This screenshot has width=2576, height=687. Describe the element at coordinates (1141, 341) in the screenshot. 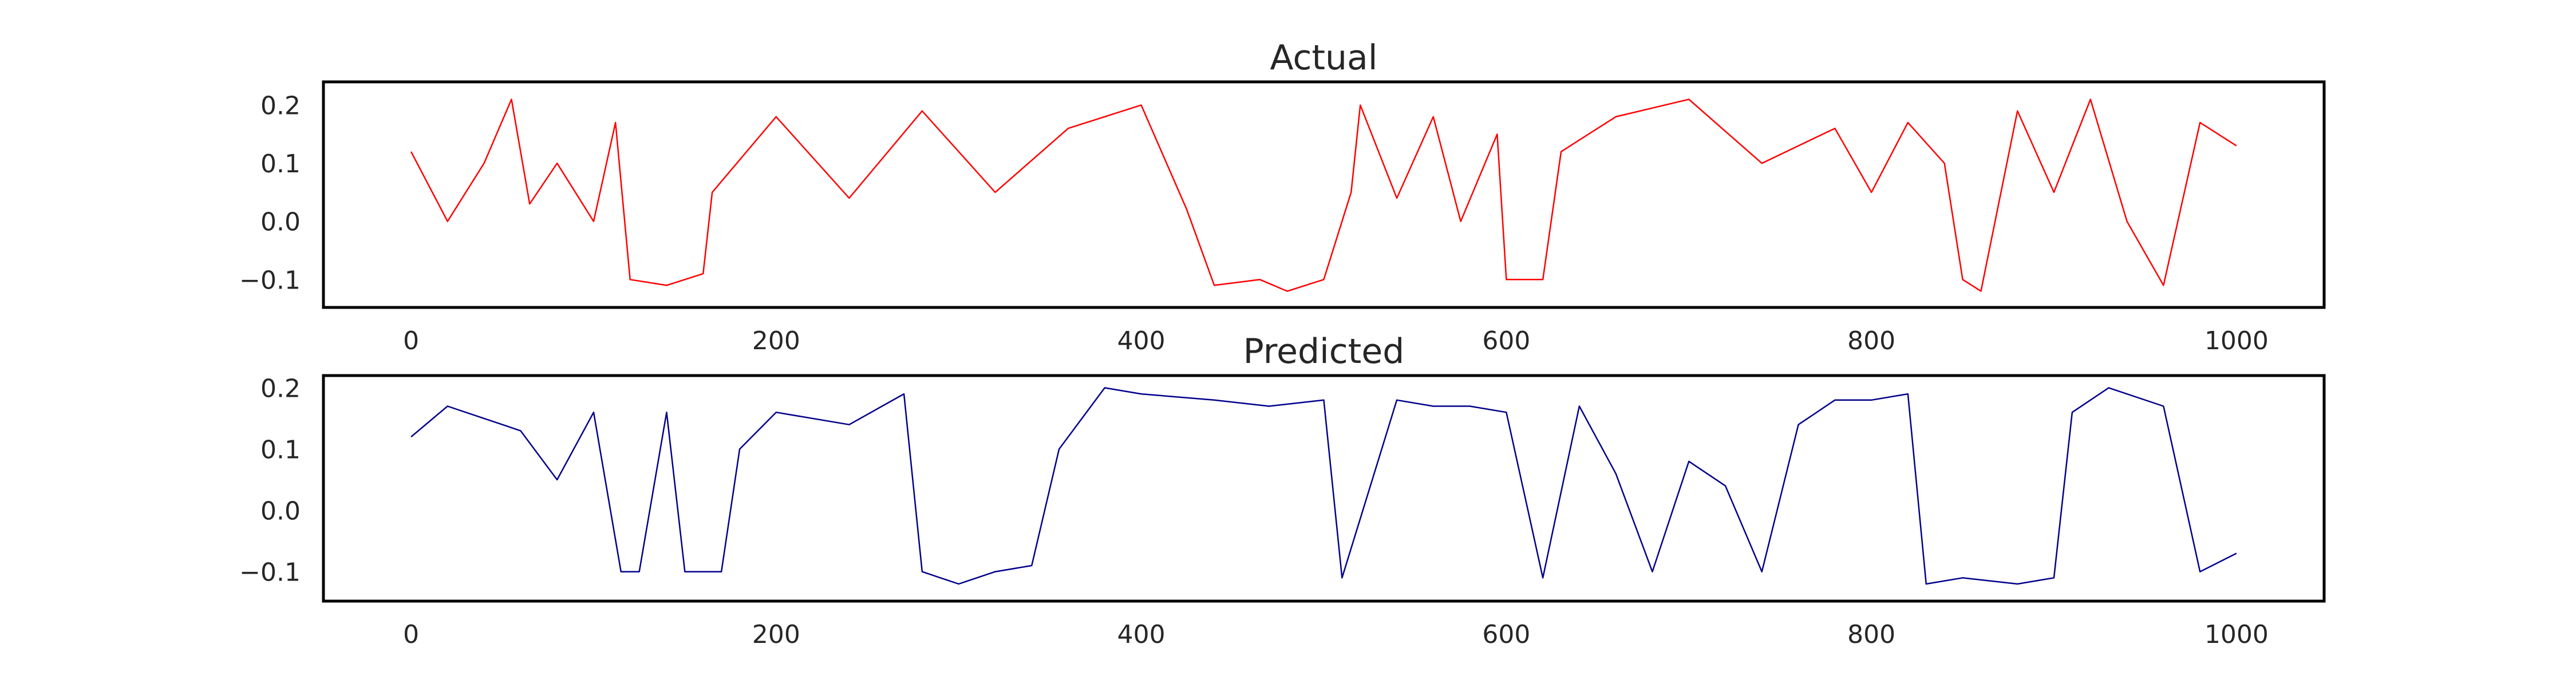

I see `actual-x-tick-label: 400` at that location.